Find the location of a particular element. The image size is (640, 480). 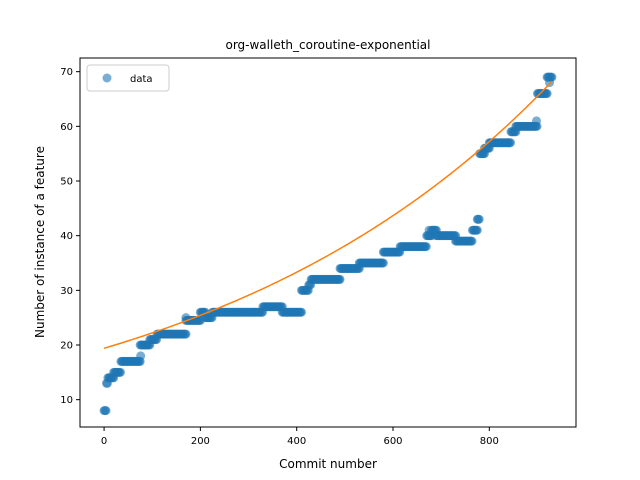

legend-box is located at coordinates (128, 78).